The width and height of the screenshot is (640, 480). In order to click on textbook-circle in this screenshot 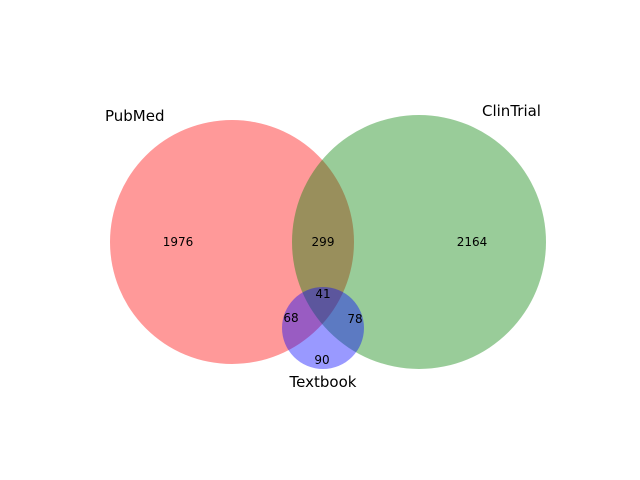, I will do `click(323, 328)`.